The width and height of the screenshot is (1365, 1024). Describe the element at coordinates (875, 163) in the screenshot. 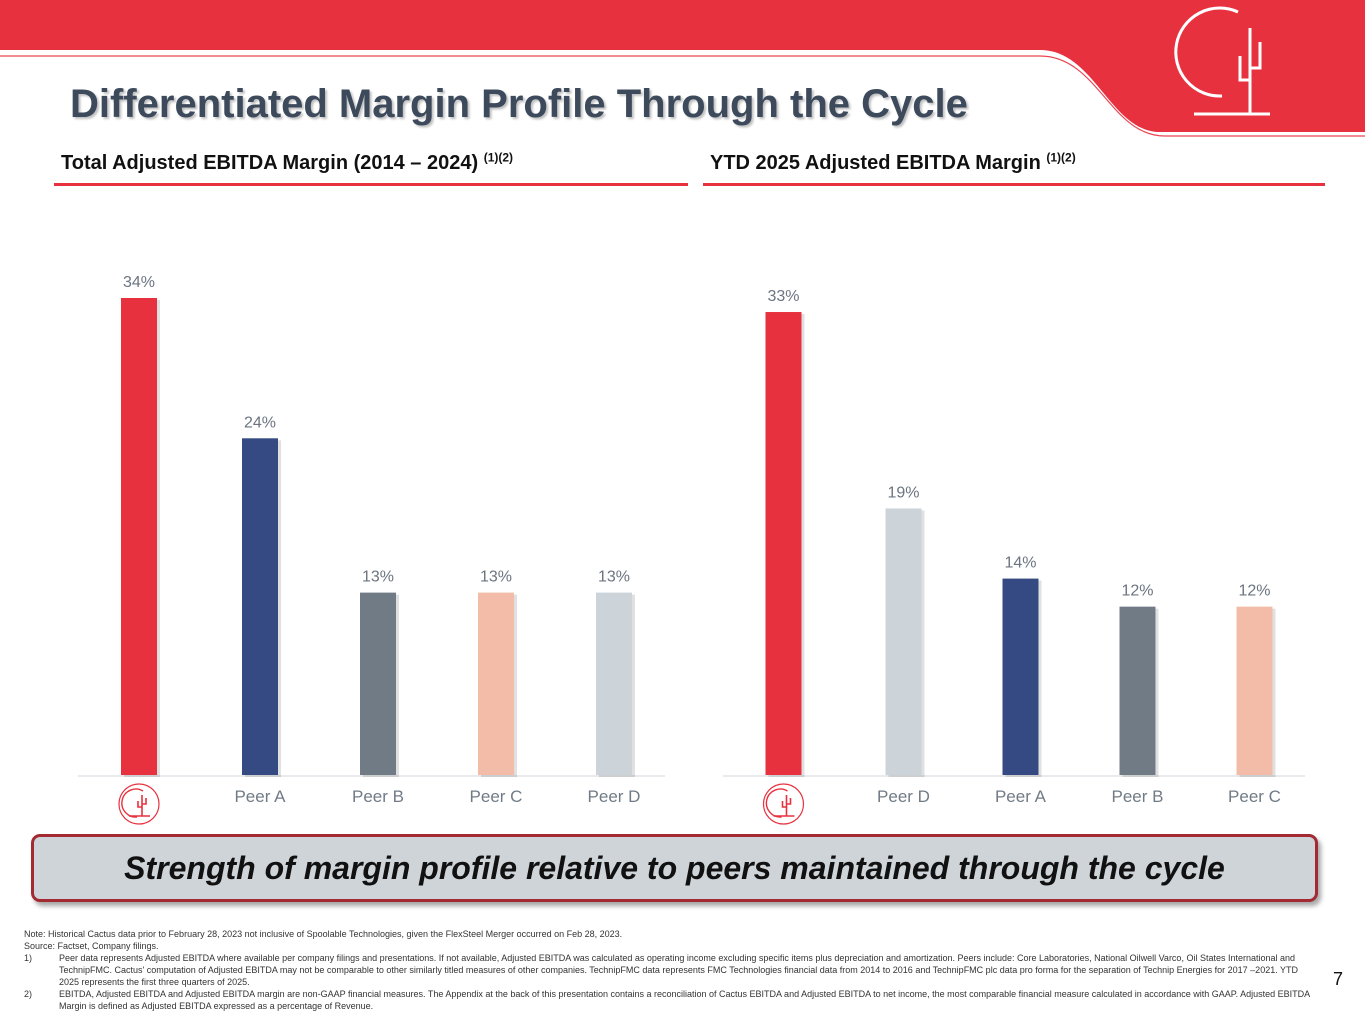

I see `section-heading-text: YTD 2025 Adjusted EBITDA Margin` at that location.